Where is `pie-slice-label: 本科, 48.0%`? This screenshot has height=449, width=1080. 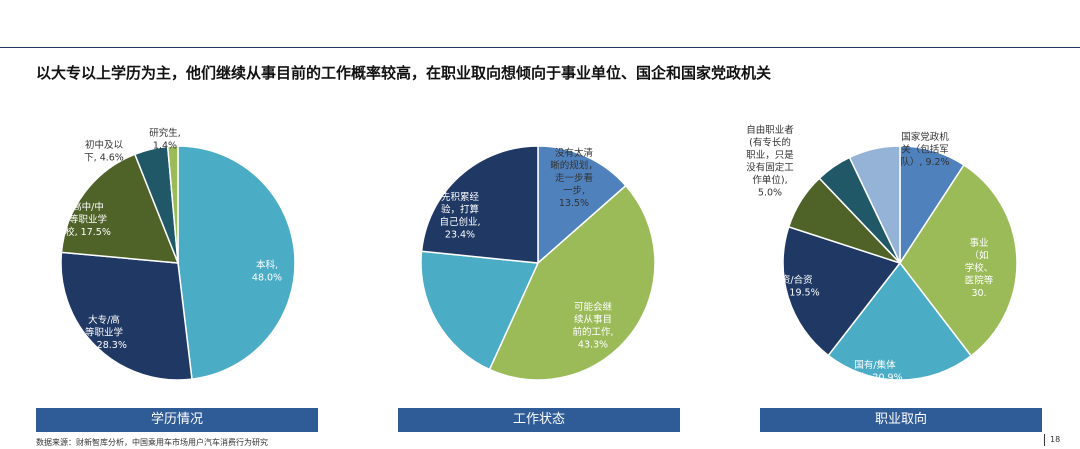 pie-slice-label: 本科, 48.0% is located at coordinates (267, 271).